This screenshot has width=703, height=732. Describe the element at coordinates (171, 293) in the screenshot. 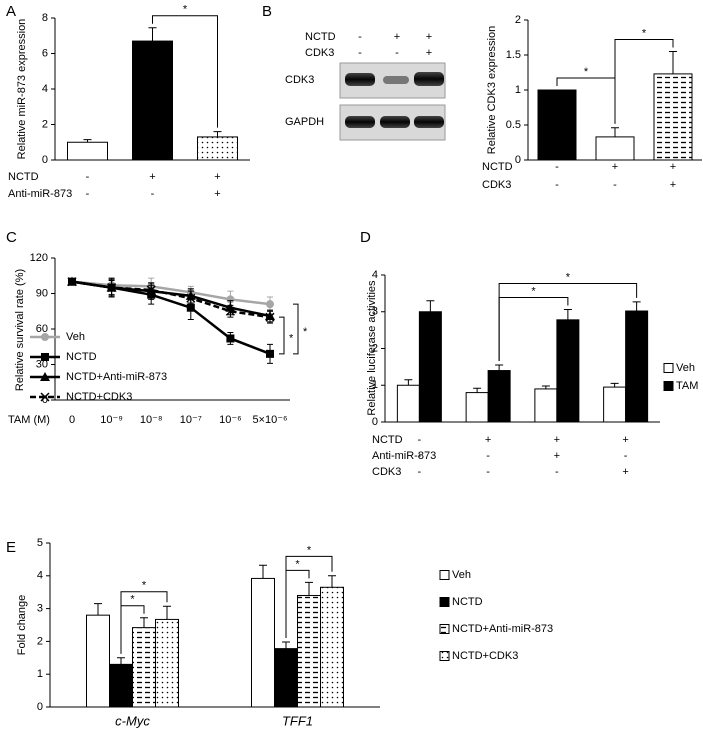

I see `series-line` at that location.